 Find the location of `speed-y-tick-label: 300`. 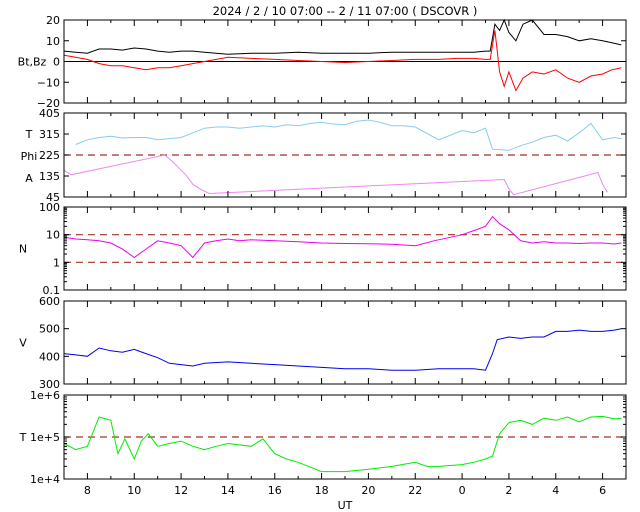

speed-y-tick-label: 300 is located at coordinates (49, 384).